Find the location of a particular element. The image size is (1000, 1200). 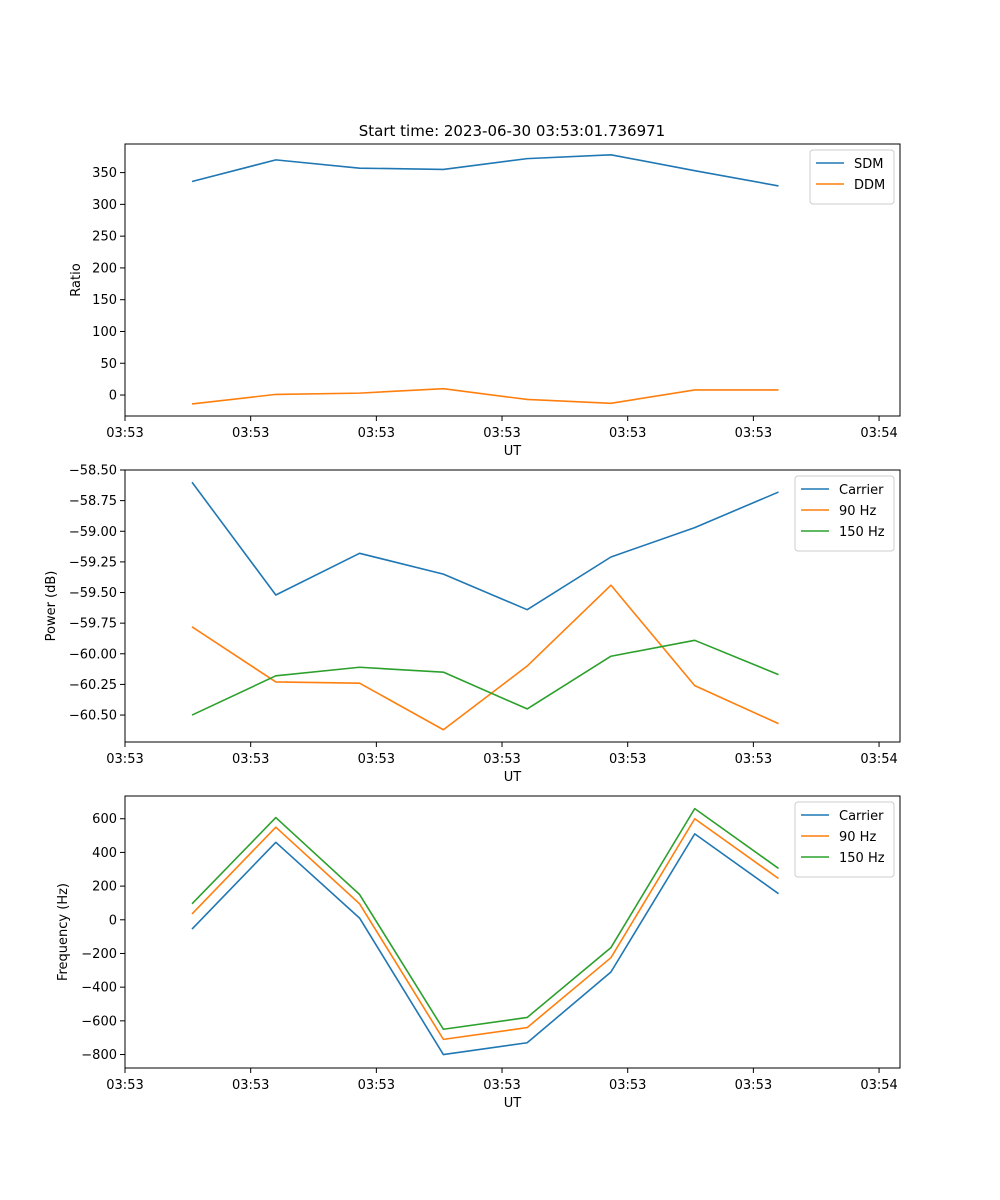

y-tick-label: 350 is located at coordinates (104, 173).